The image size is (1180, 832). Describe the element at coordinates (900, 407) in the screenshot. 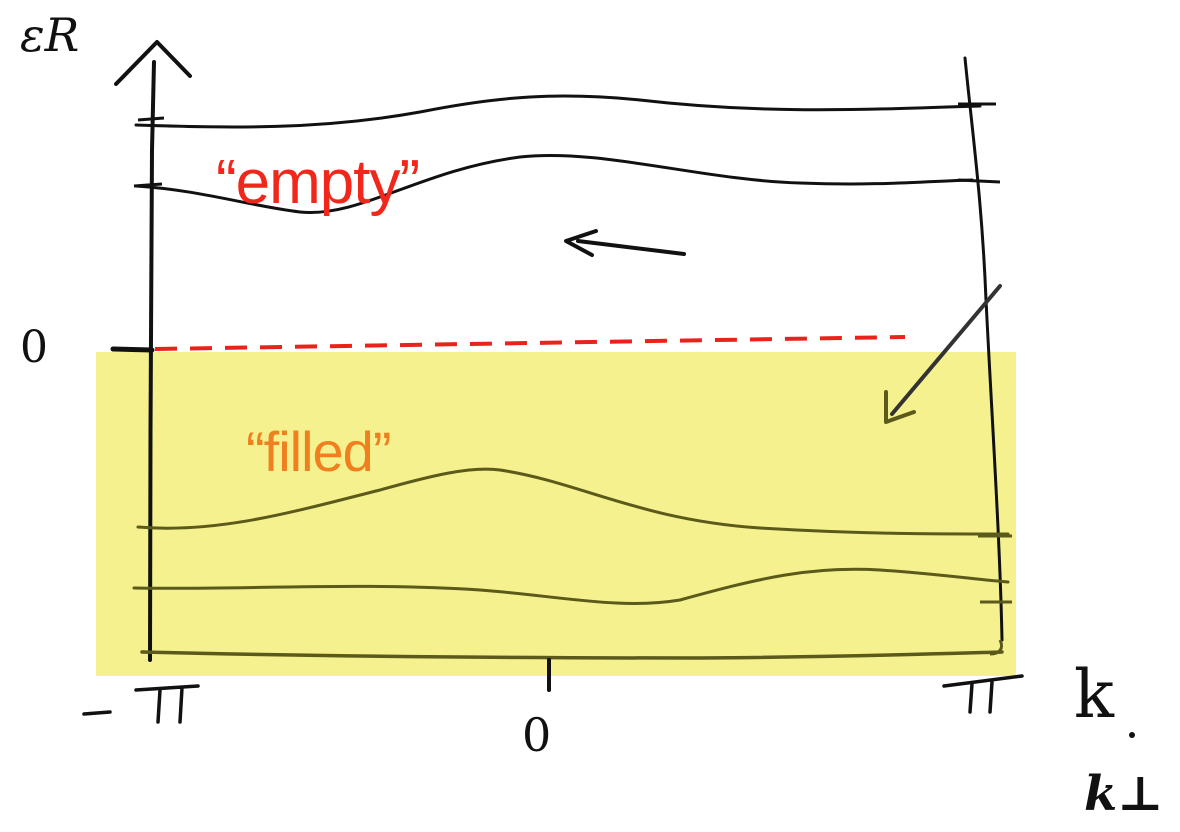

I see `filled-region-arrow-head` at that location.